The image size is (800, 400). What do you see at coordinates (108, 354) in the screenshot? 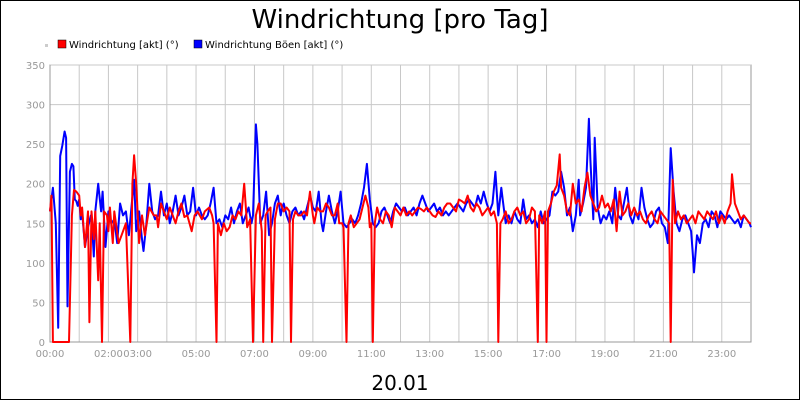
I see `x-tick-label: 02:00` at bounding box center [108, 354].